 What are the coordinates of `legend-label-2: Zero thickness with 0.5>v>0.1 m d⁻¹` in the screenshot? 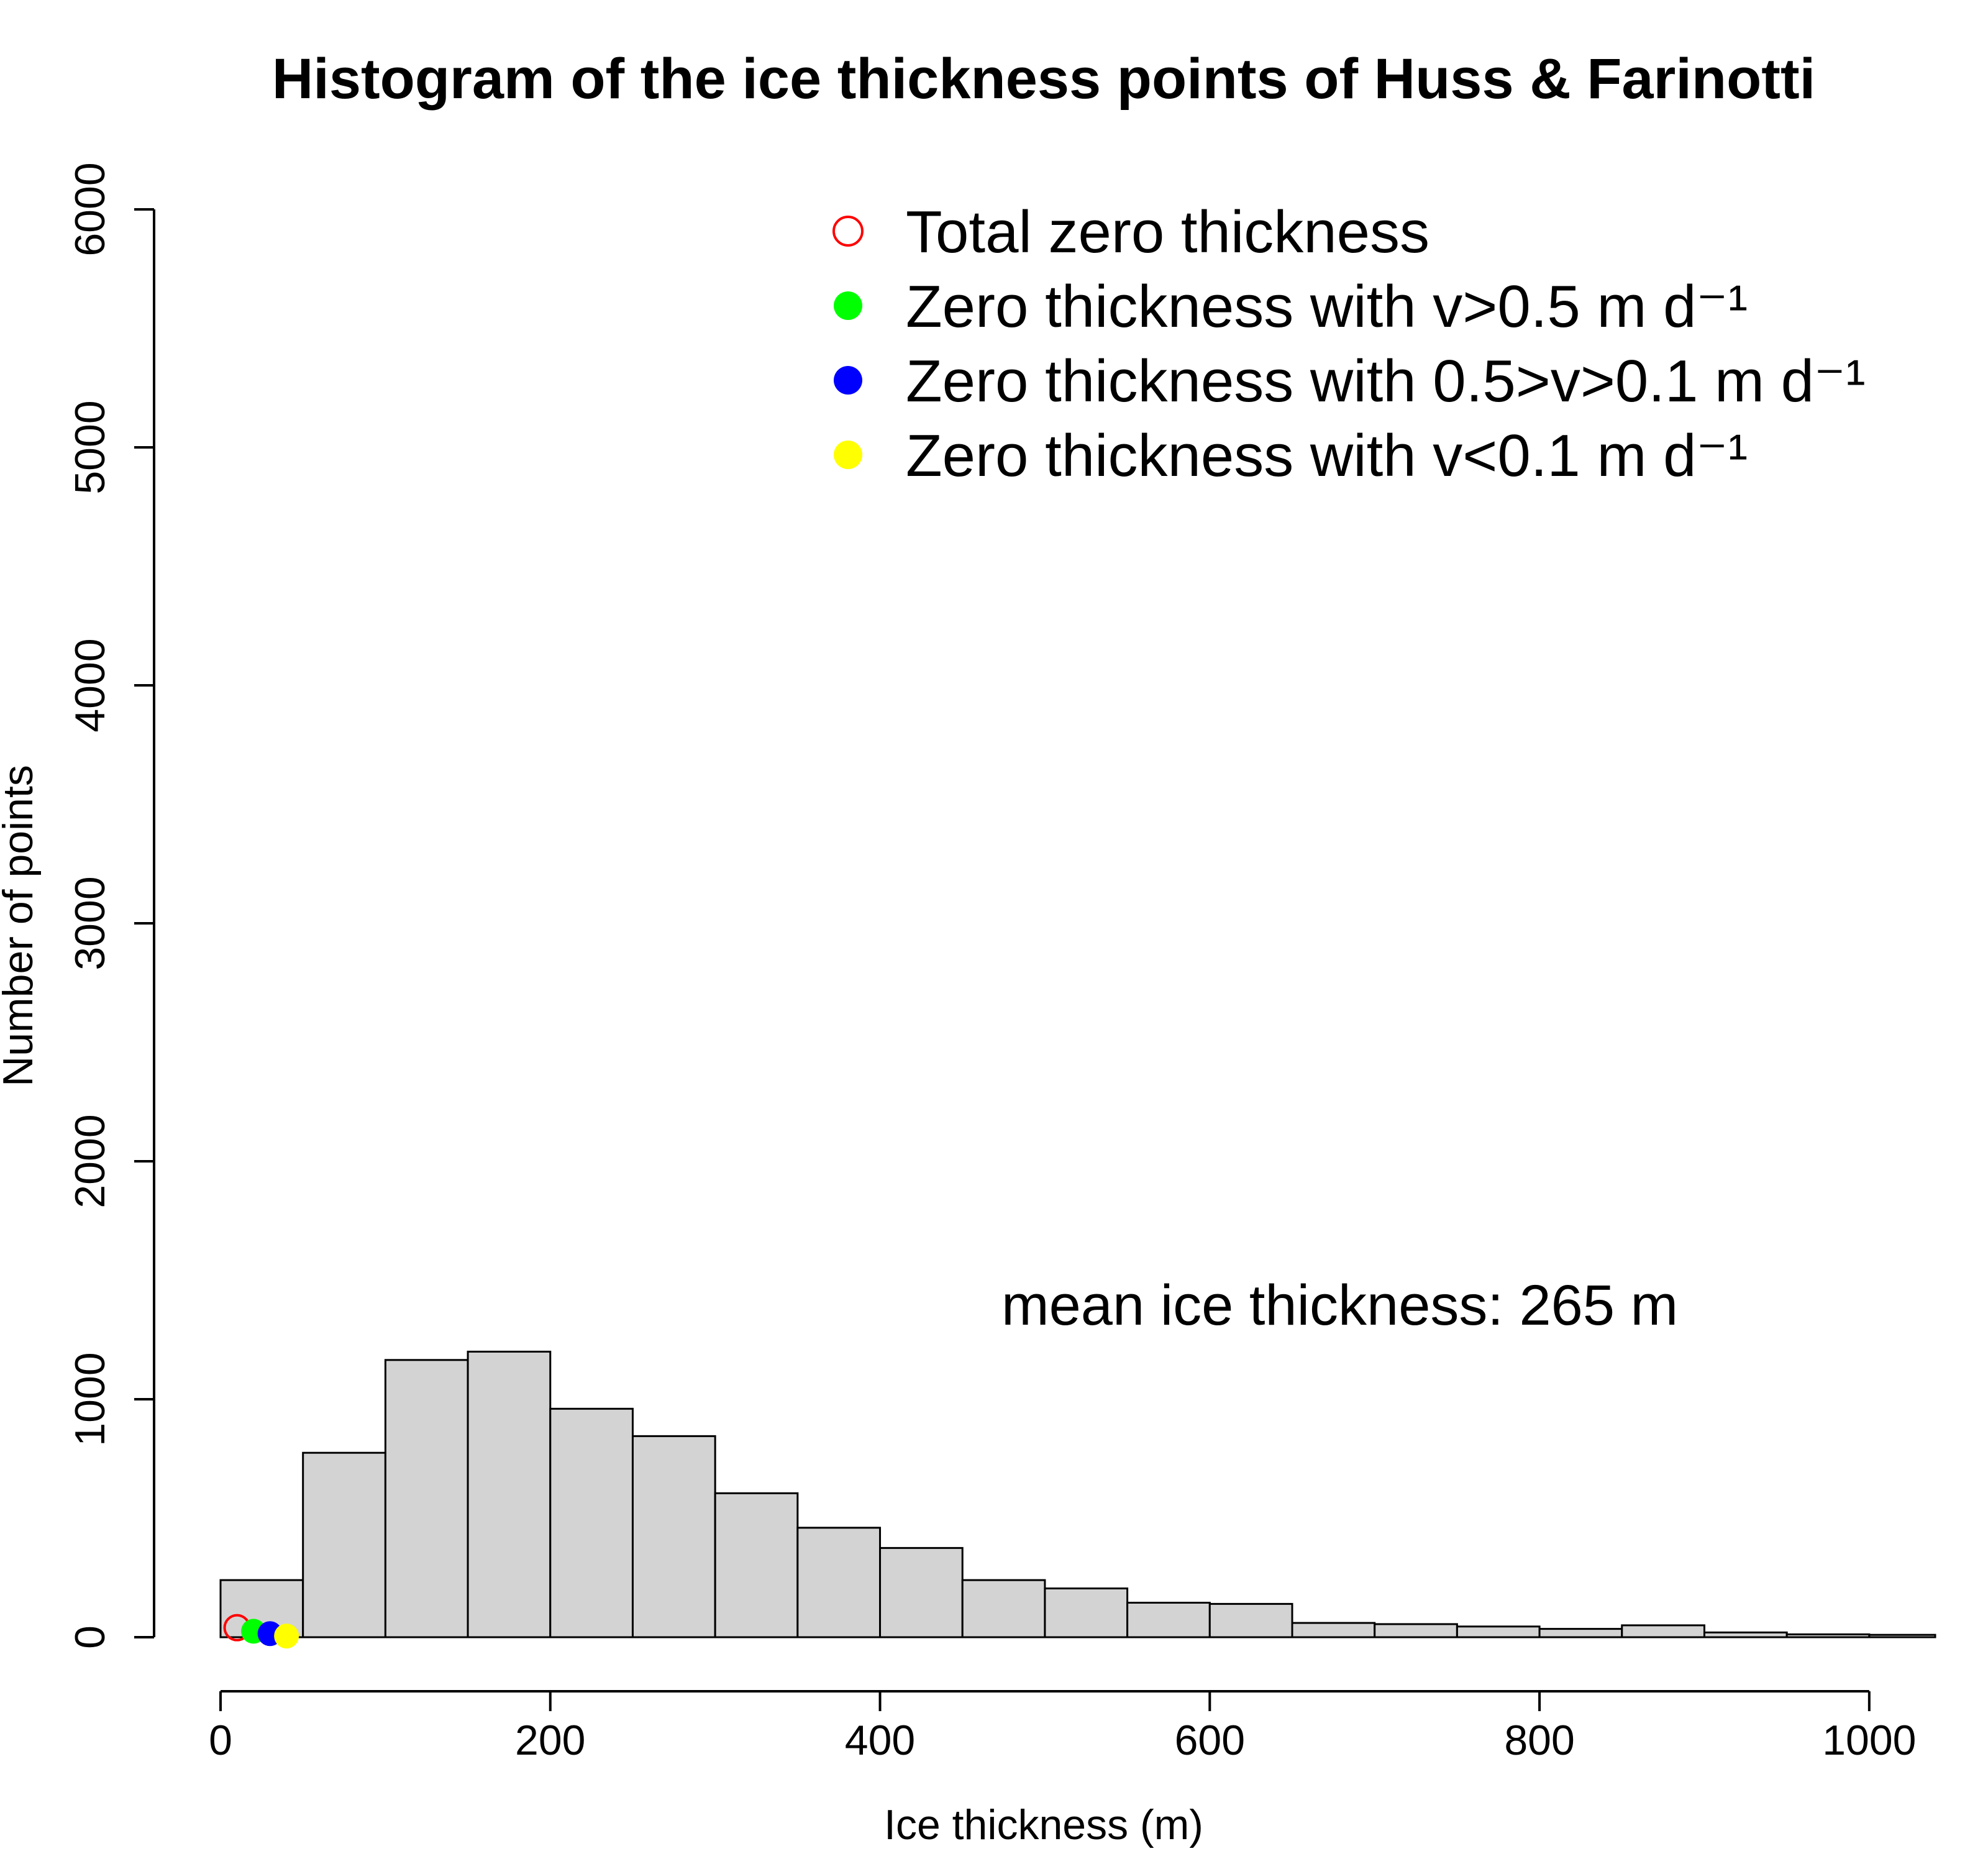 It's located at (1386, 381).